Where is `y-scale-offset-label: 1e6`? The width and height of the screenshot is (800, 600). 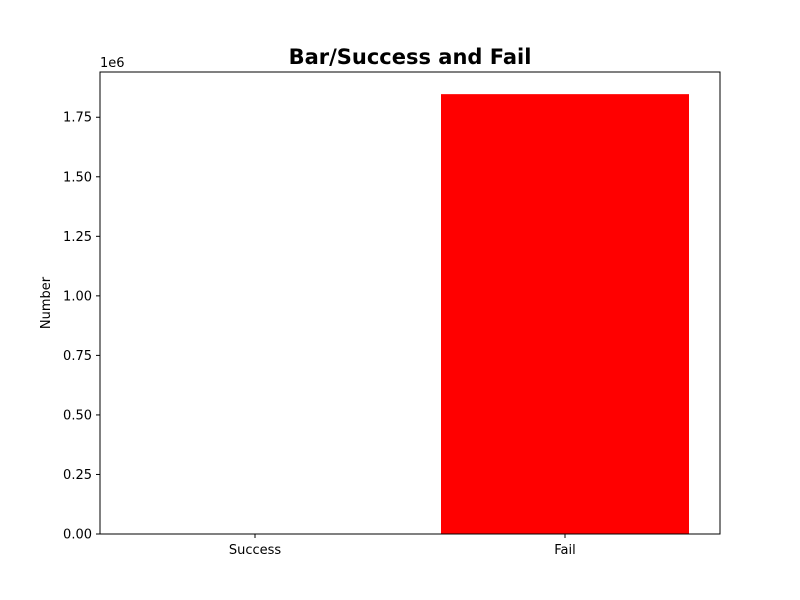
y-scale-offset-label: 1e6 is located at coordinates (112, 63).